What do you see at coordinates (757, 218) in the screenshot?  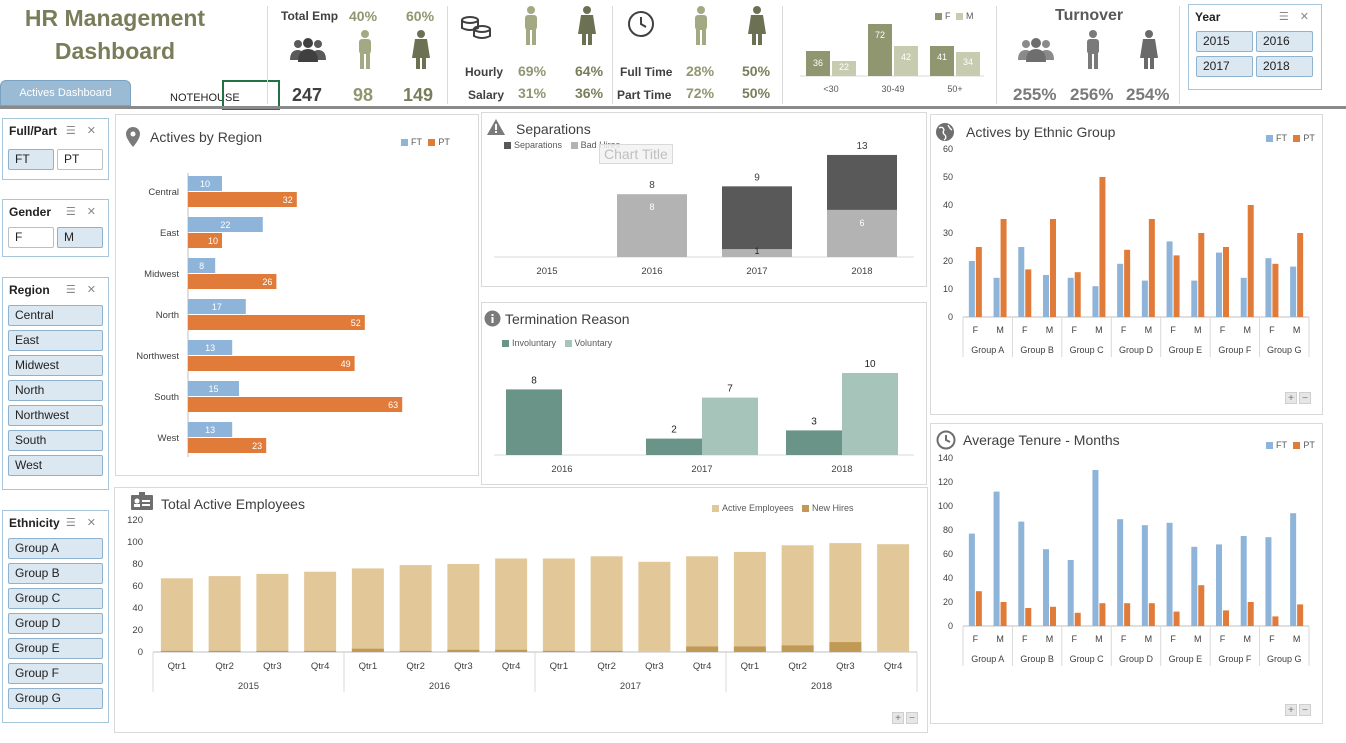 I see `sep-bar-separations` at bounding box center [757, 218].